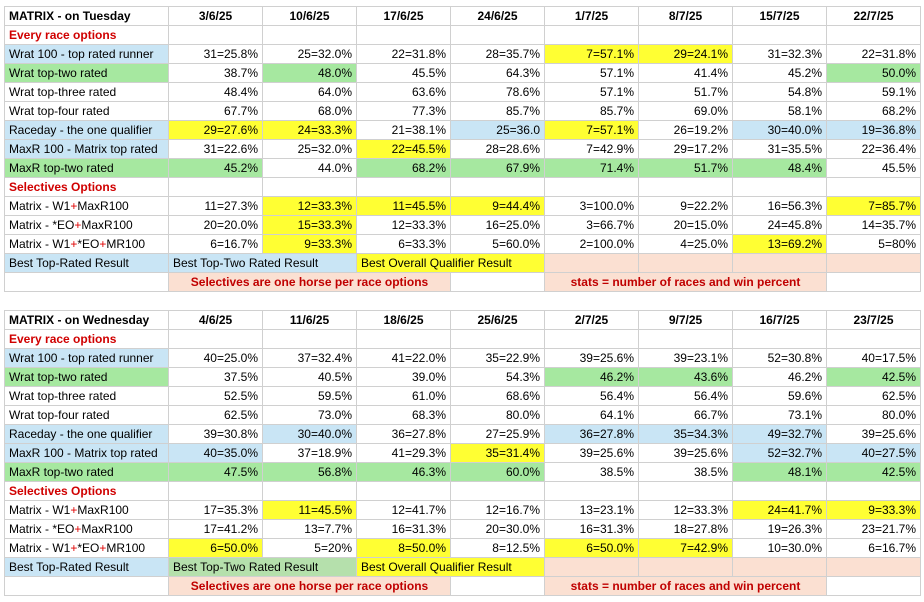 The height and width of the screenshot is (602, 924). I want to click on value-cell: 24=45.8%, so click(779, 225).